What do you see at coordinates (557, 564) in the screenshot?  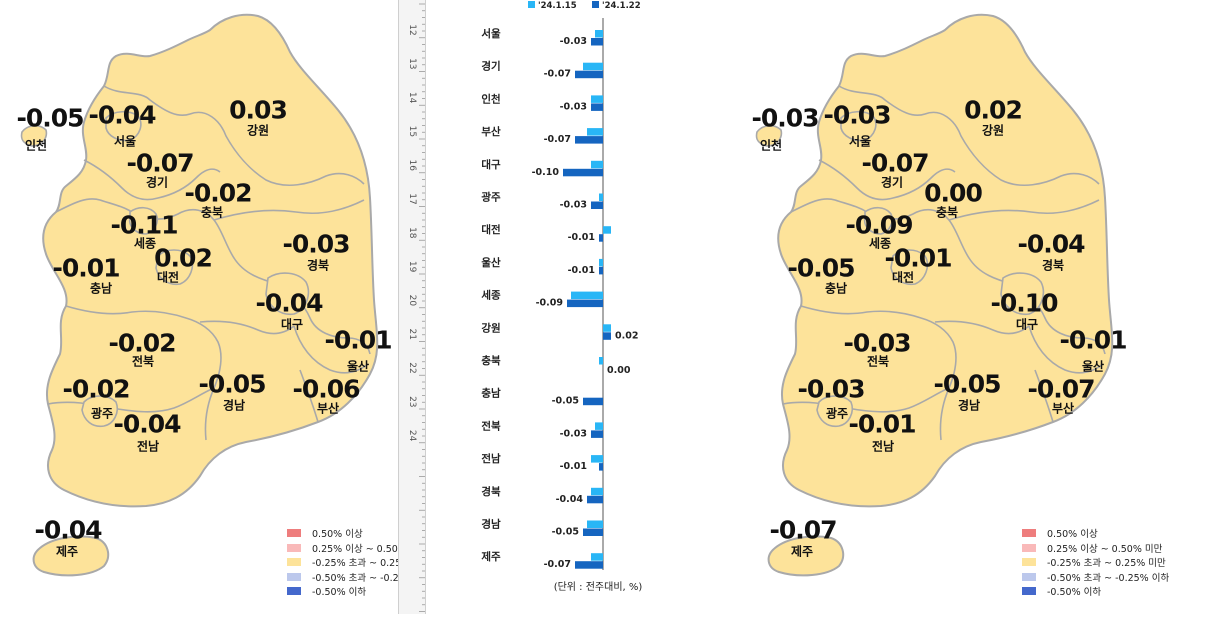 I see `bar-value-label: -0.07` at bounding box center [557, 564].